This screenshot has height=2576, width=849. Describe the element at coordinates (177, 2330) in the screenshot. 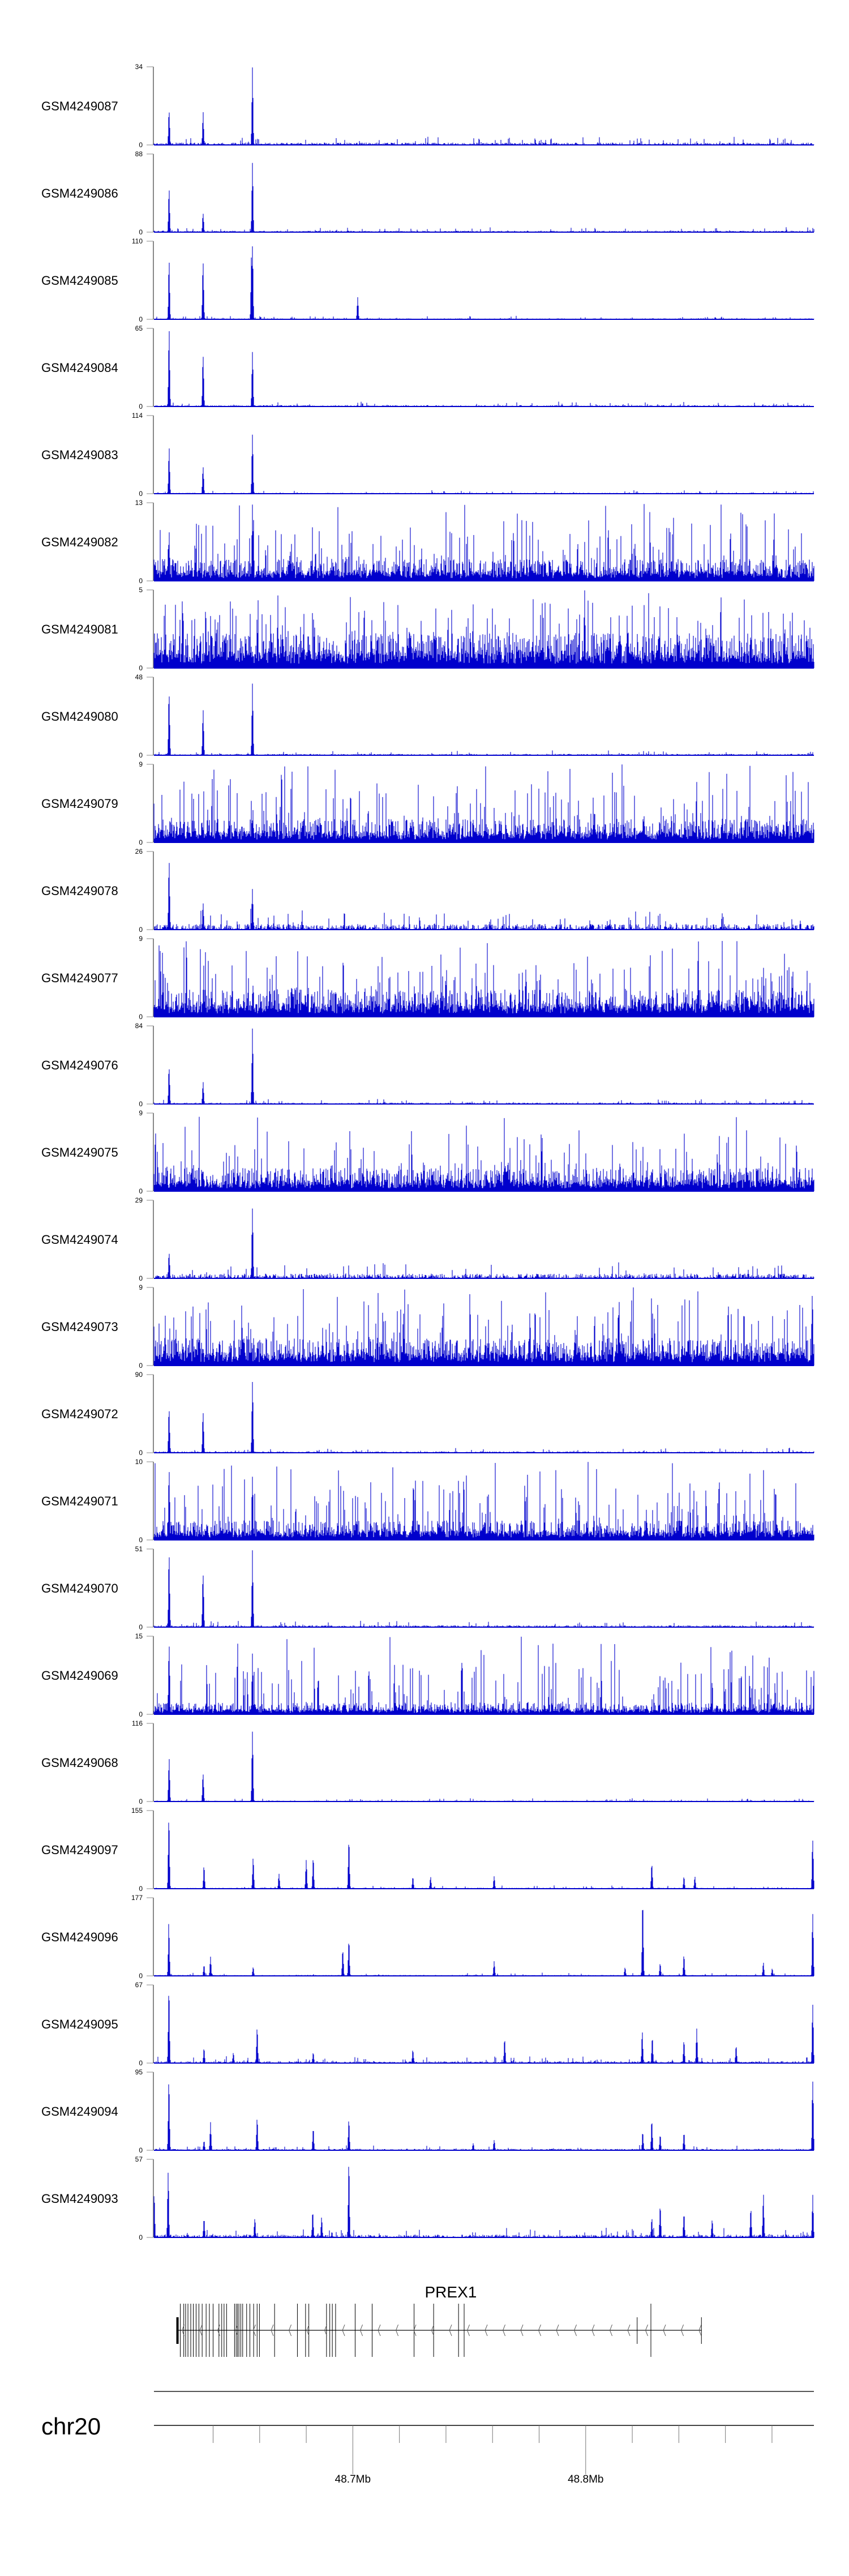

I see `gene-utr` at that location.